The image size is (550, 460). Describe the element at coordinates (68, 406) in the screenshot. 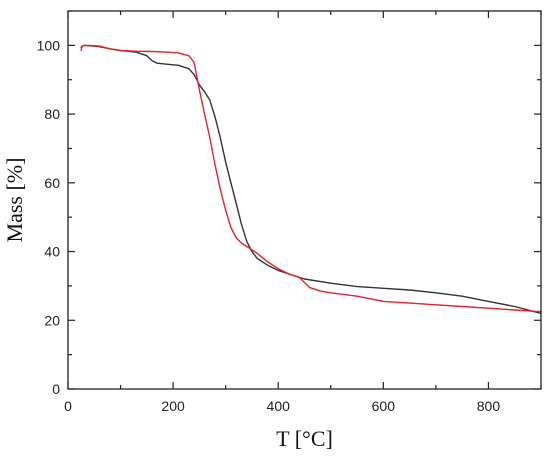

I see `x-tick-label: 0` at that location.